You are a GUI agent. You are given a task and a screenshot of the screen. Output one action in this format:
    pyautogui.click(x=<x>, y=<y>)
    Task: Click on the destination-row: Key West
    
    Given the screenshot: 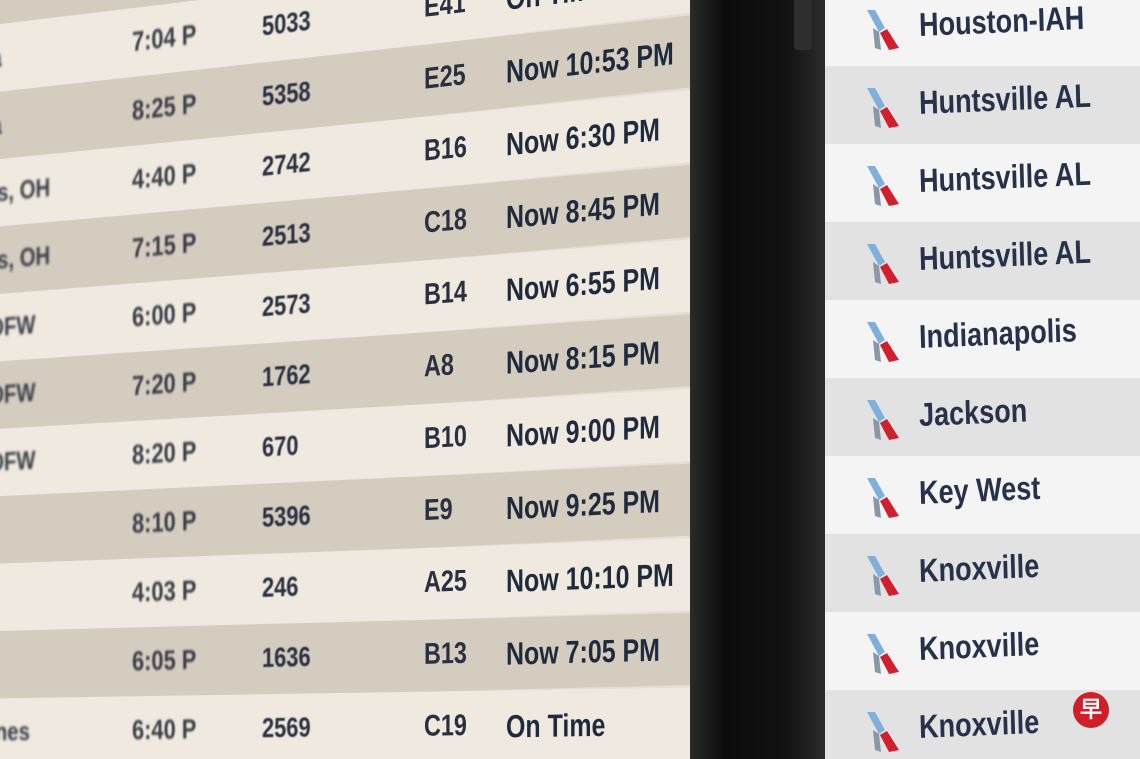 What is the action you would take?
    pyautogui.click(x=982, y=495)
    